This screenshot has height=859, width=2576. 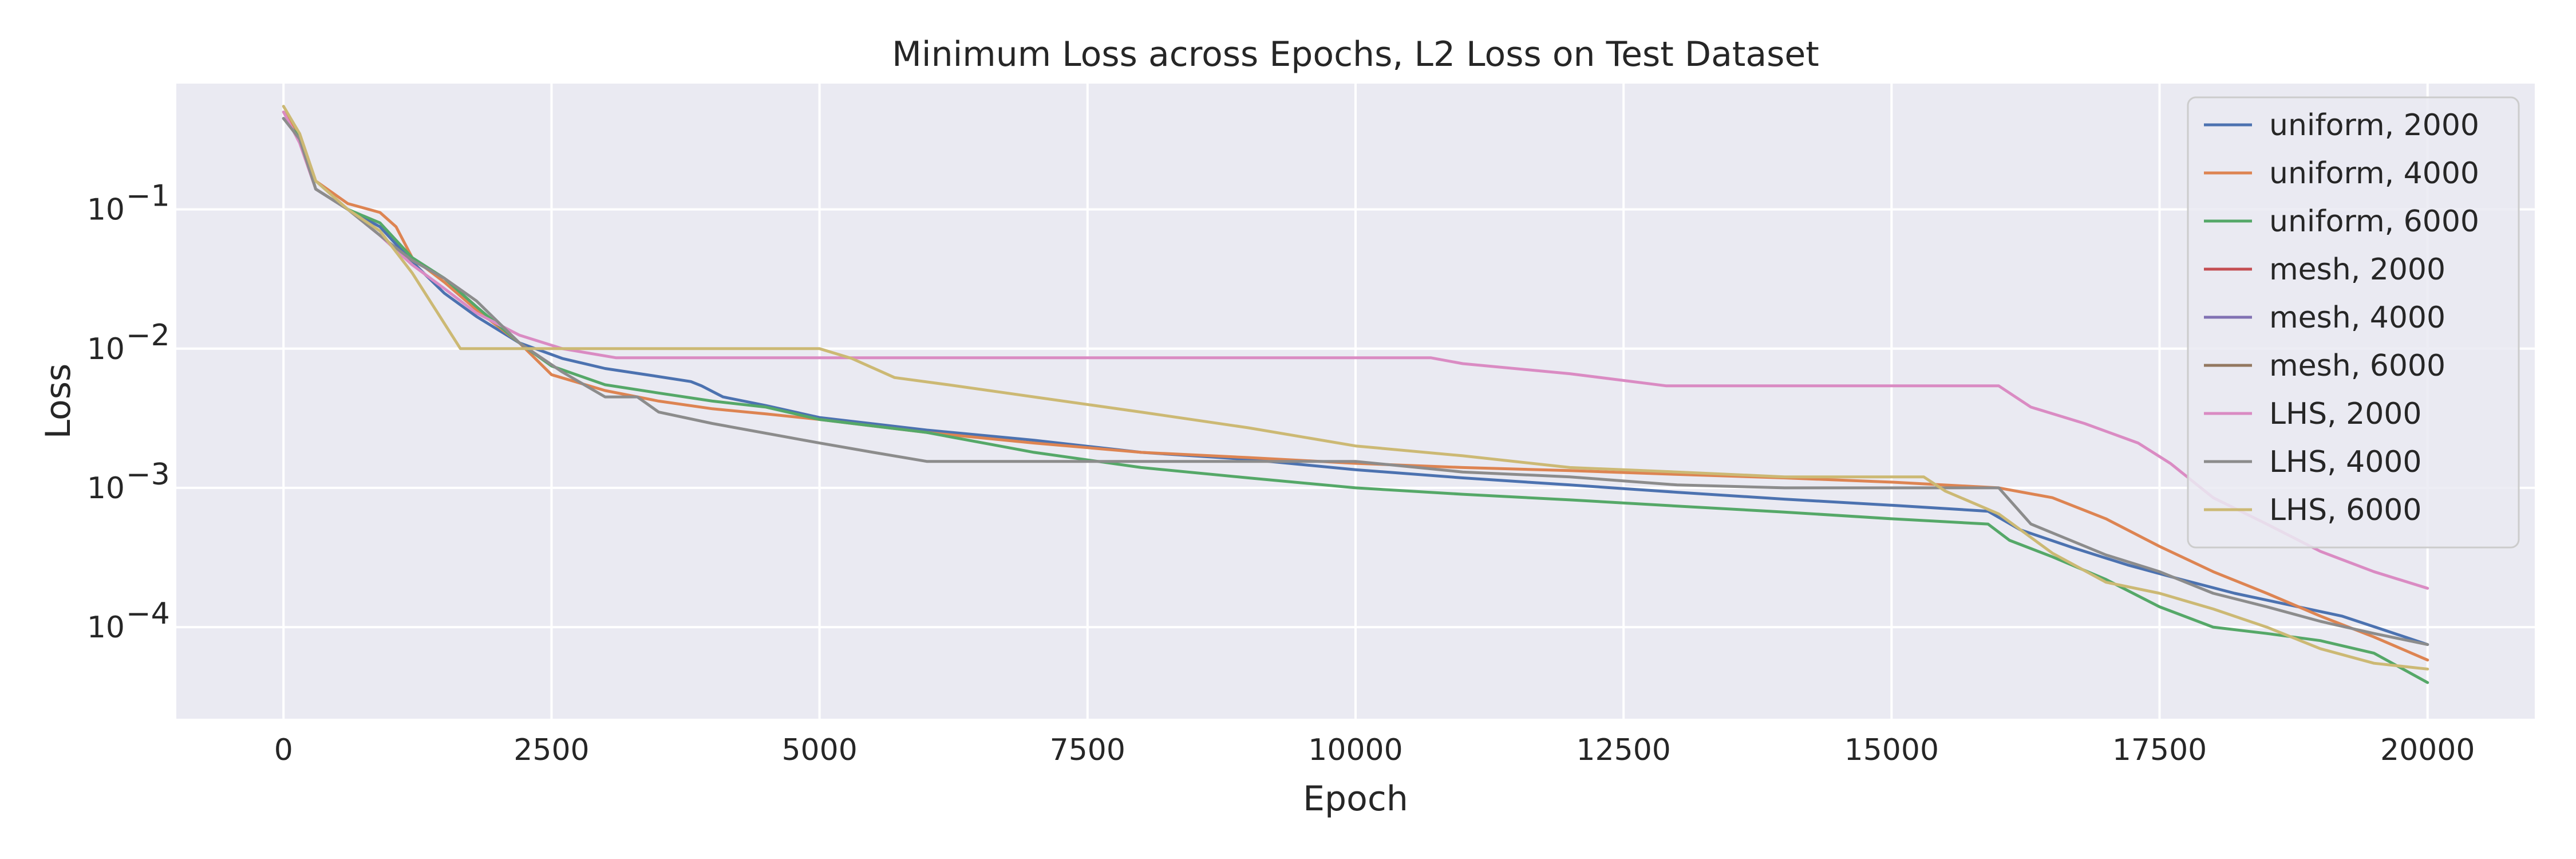 What do you see at coordinates (148, 475) in the screenshot?
I see `y-tick-exponent: −3` at bounding box center [148, 475].